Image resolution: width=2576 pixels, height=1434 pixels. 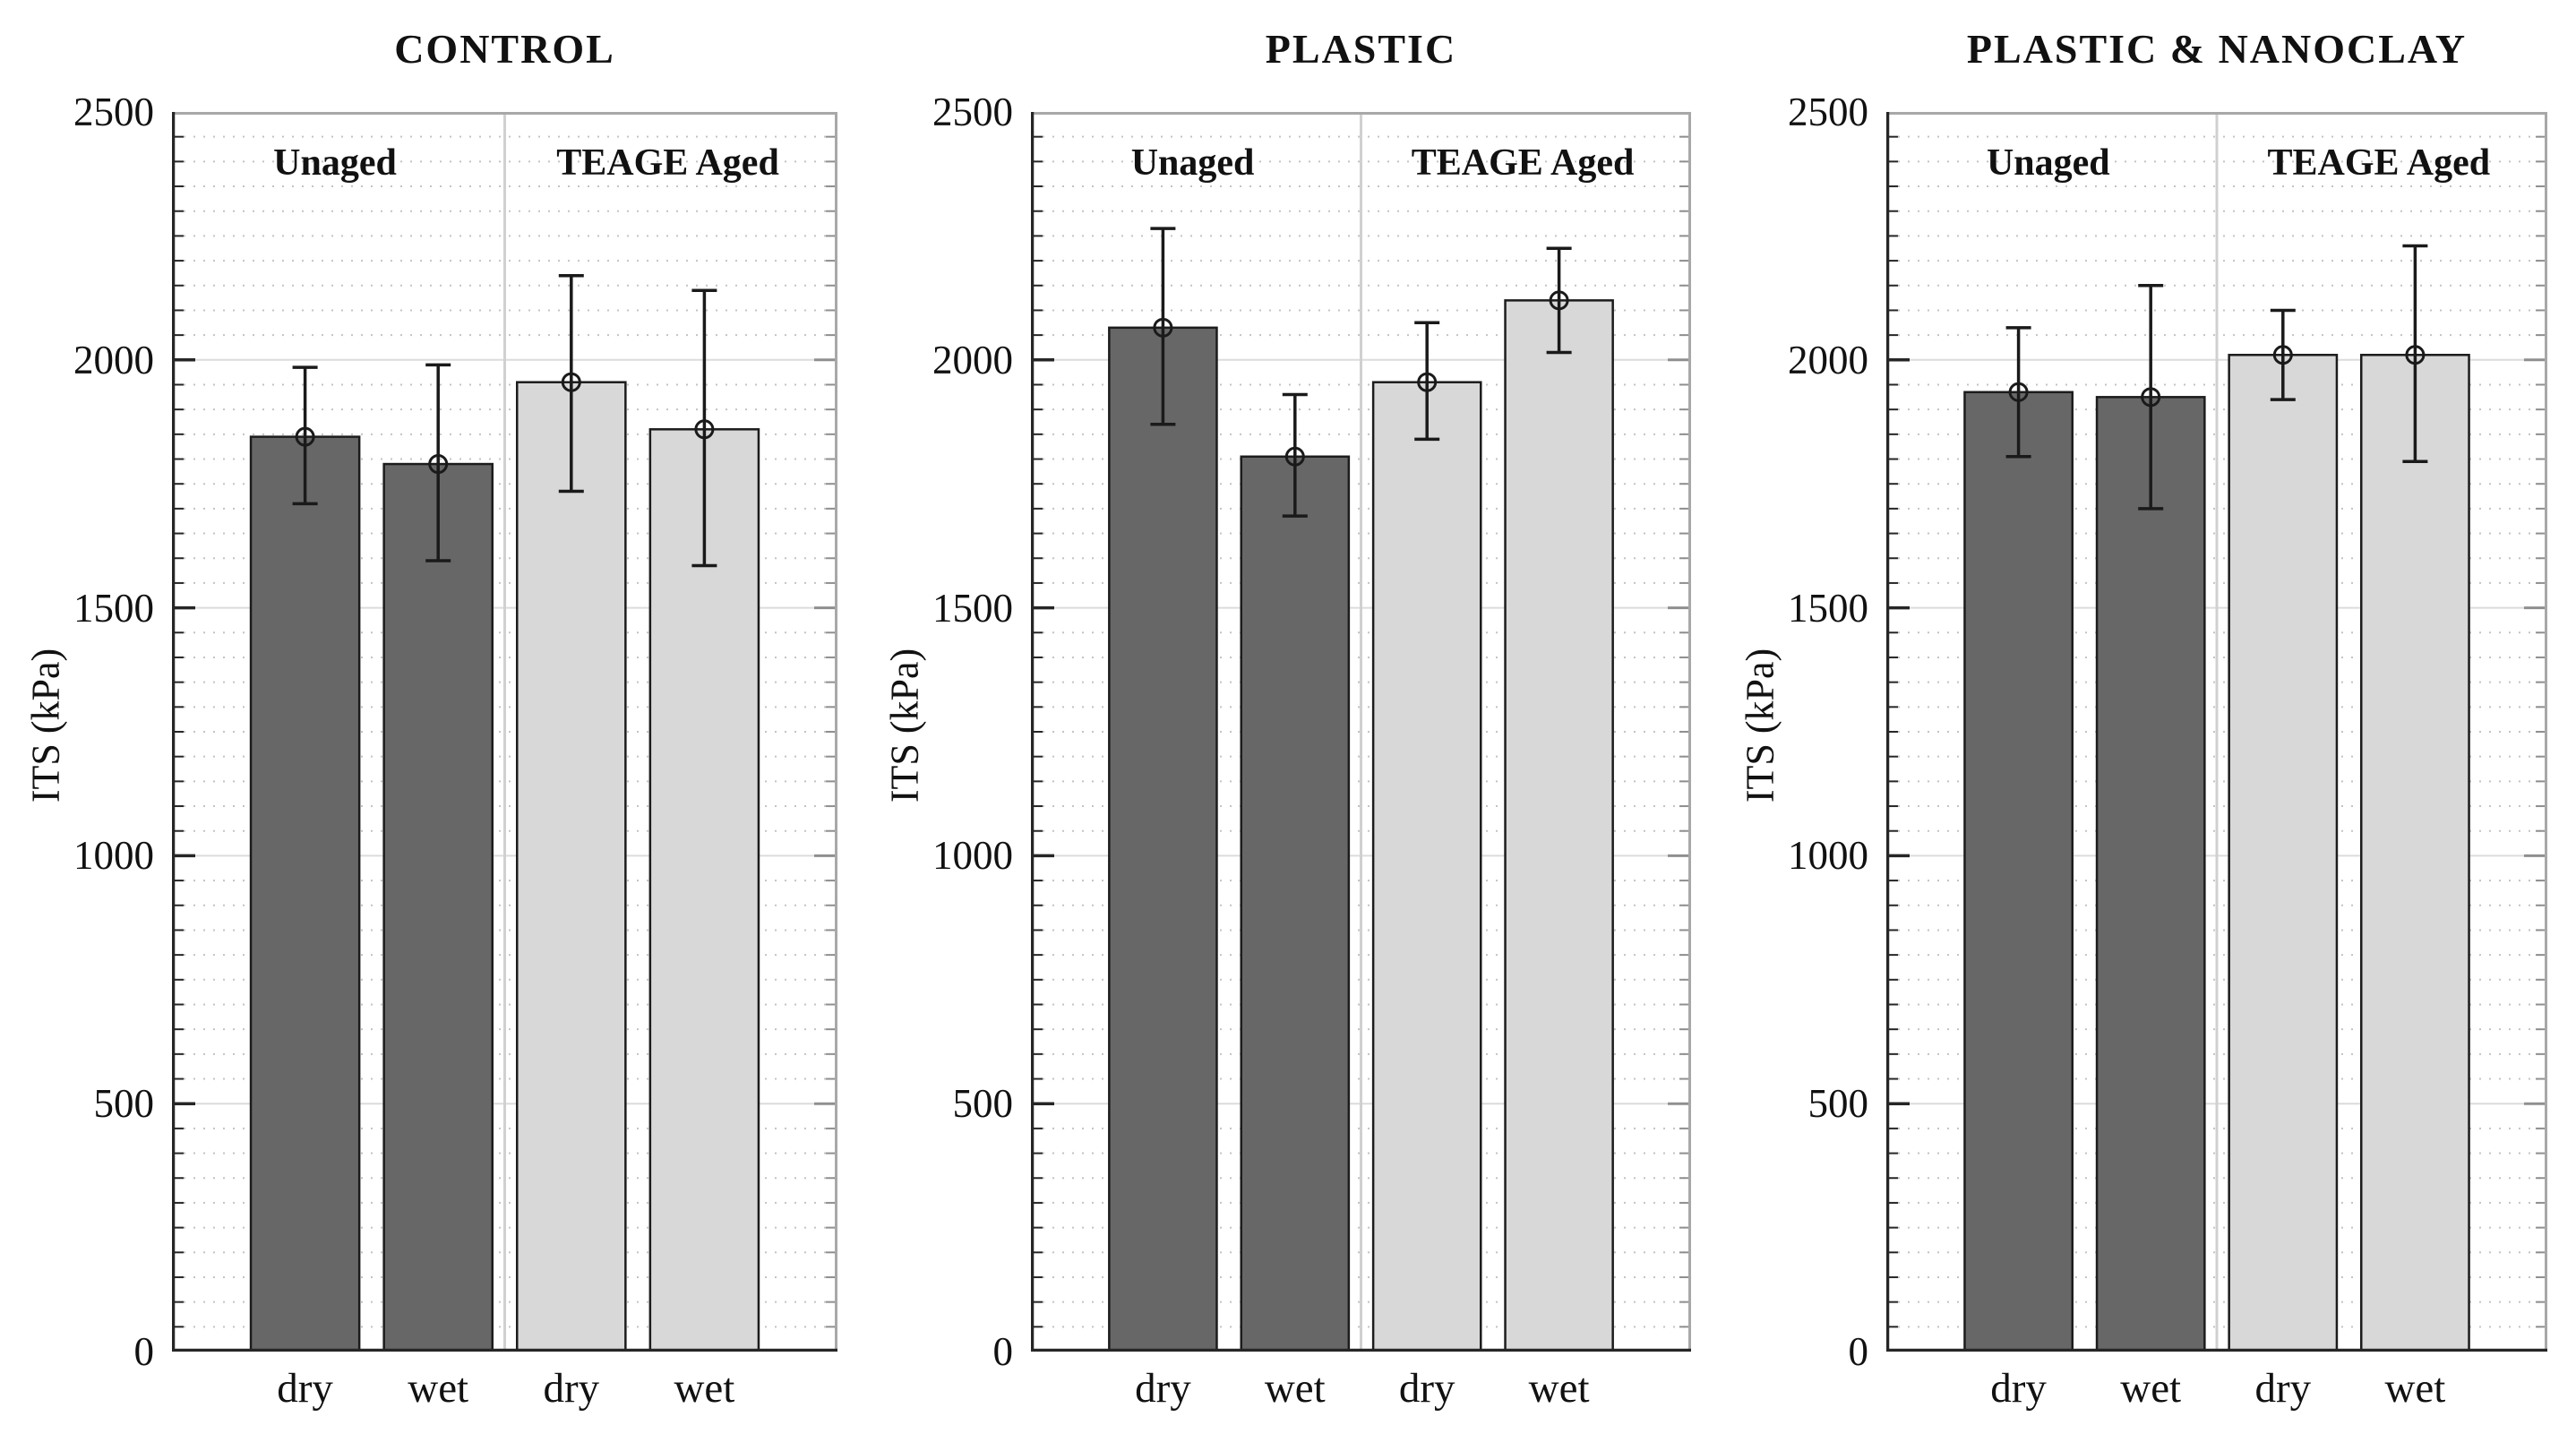 I want to click on panel-title: PLASTIC, so click(x=1361, y=49).